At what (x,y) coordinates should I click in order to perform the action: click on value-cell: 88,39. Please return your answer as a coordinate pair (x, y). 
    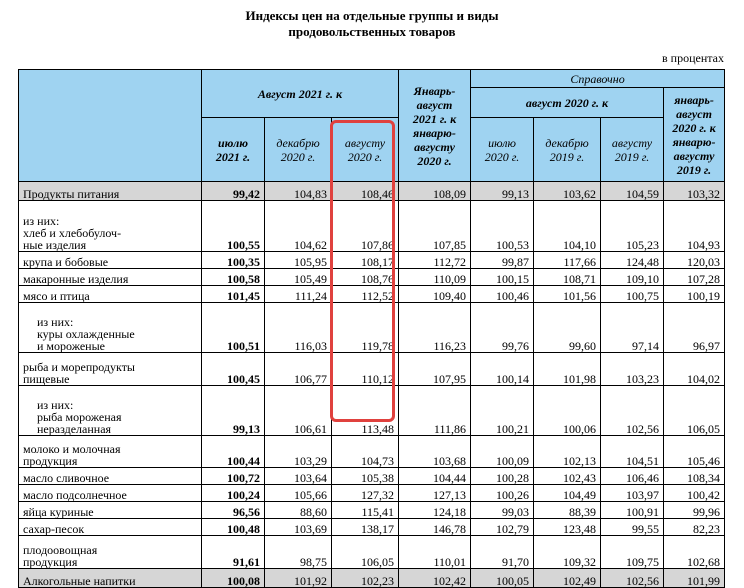
    Looking at the image, I should click on (567, 510).